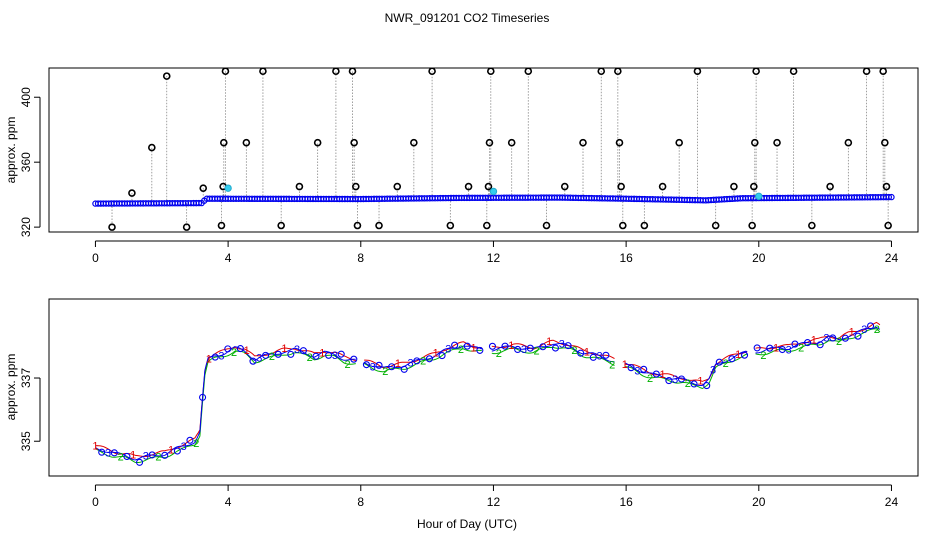  Describe the element at coordinates (95, 502) in the screenshot. I see `x-tick-label: 0` at that location.